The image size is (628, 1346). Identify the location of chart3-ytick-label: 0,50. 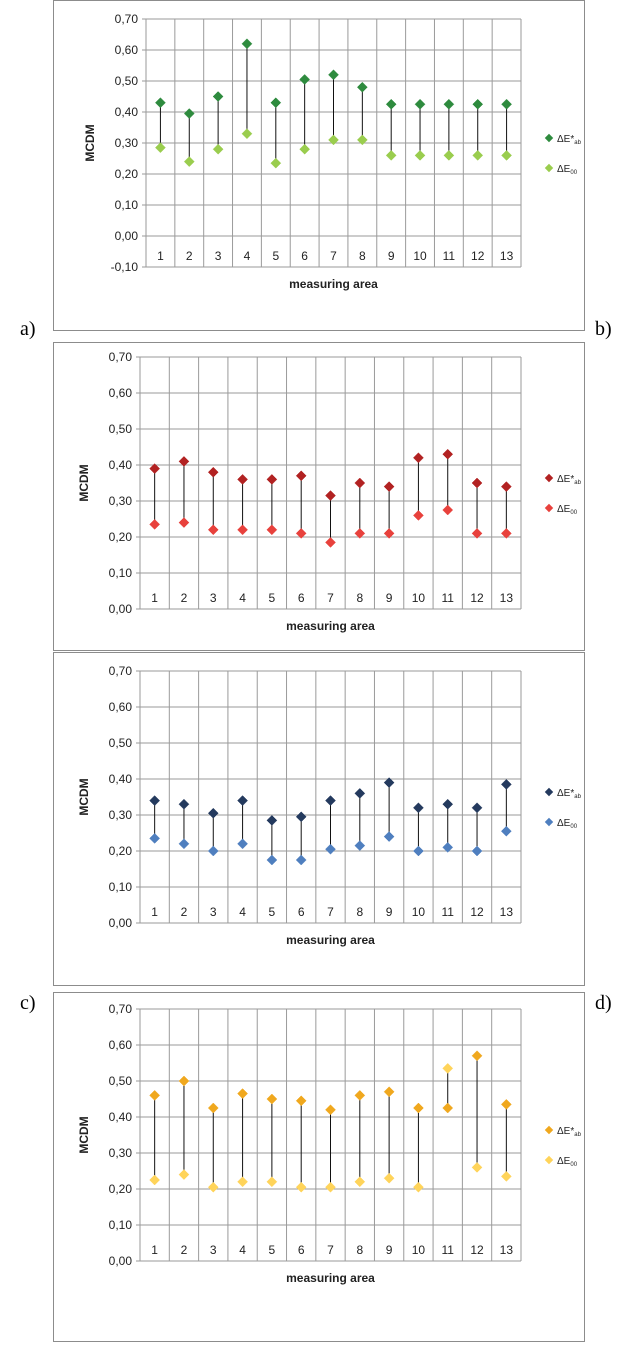
(121, 743).